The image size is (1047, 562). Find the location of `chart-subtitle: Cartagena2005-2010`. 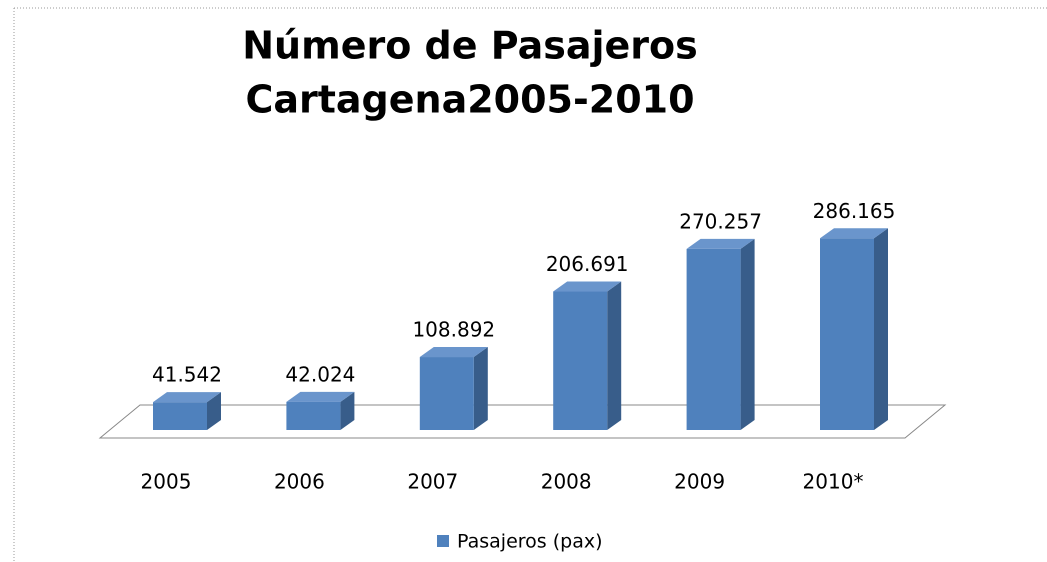

chart-subtitle: Cartagena2005-2010 is located at coordinates (469, 100).